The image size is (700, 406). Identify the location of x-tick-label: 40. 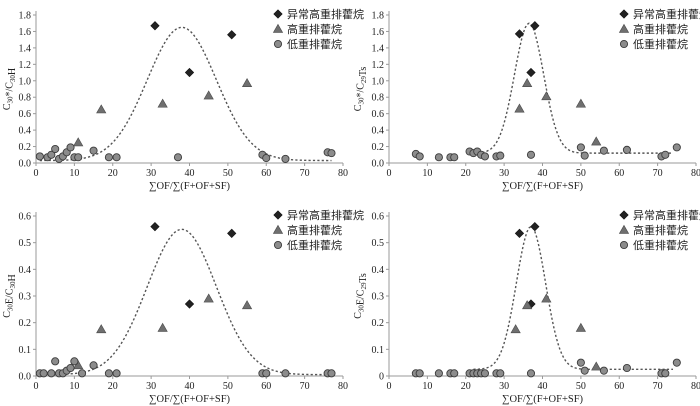
(543, 173).